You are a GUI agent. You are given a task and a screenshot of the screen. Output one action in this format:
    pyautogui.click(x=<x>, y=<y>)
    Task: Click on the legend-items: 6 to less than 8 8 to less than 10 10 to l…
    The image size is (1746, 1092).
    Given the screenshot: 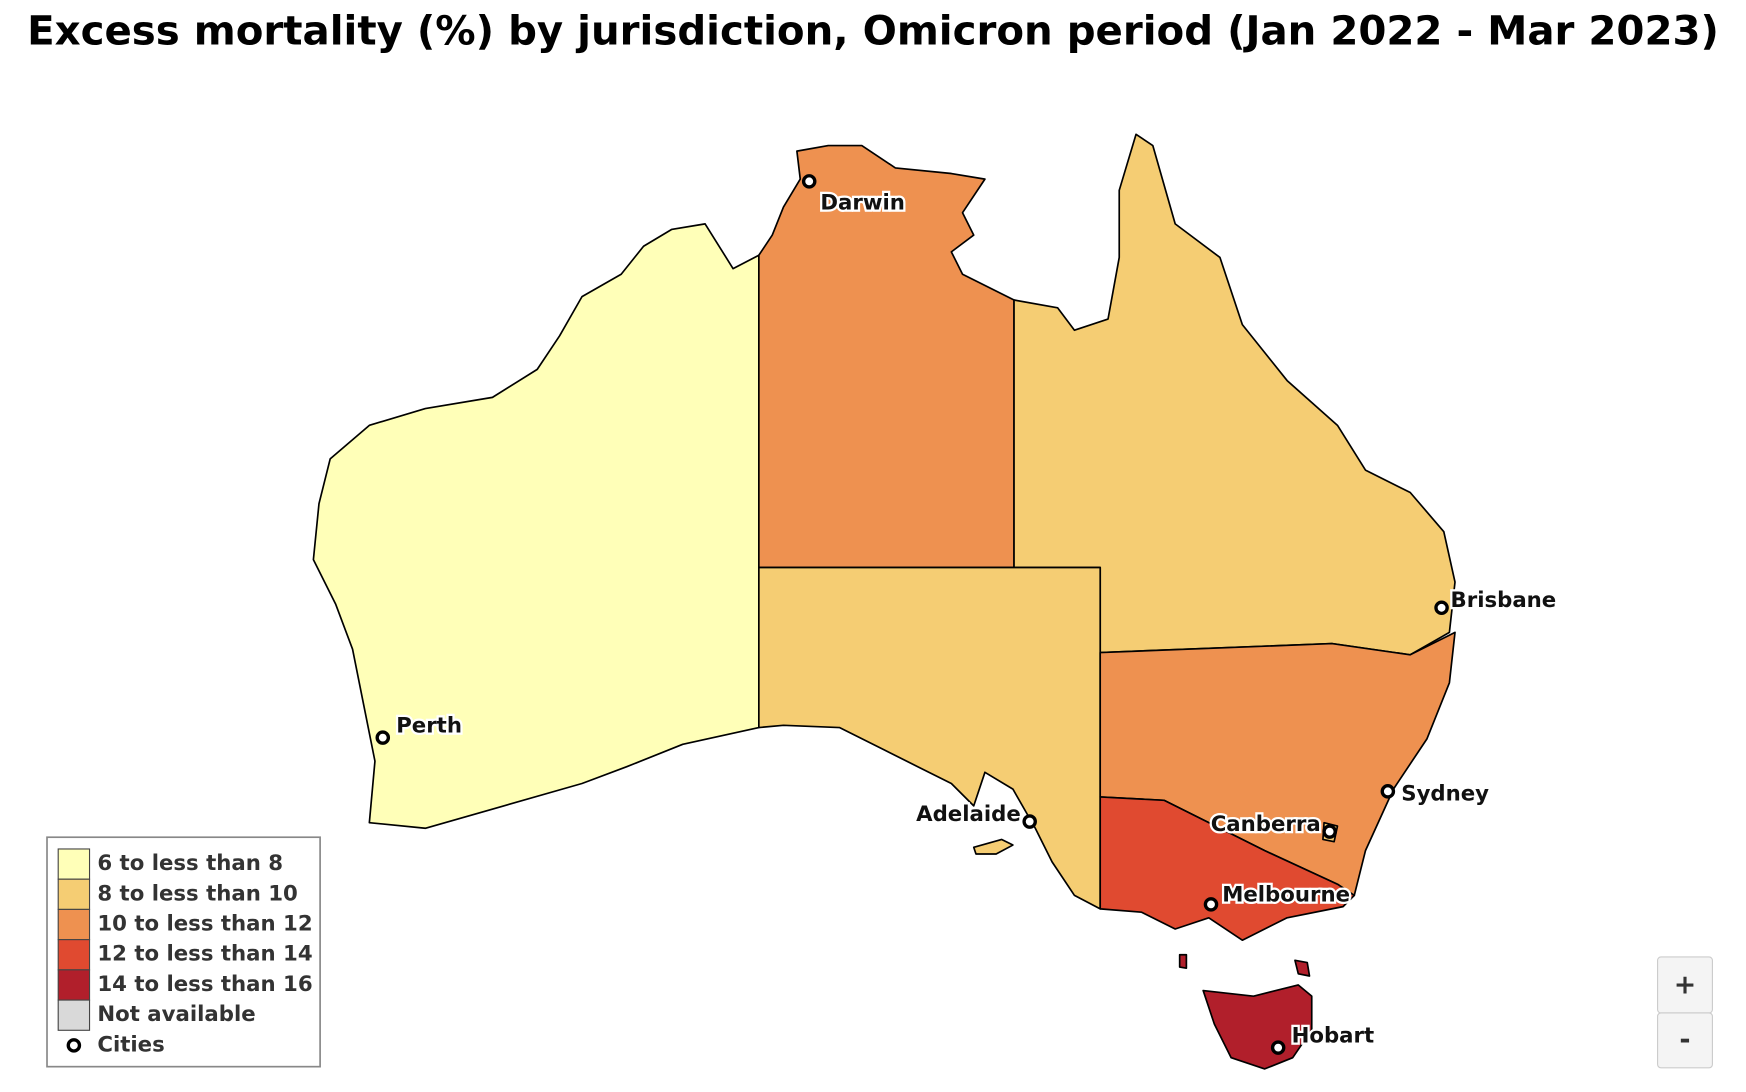 What is the action you would take?
    pyautogui.click(x=185, y=939)
    